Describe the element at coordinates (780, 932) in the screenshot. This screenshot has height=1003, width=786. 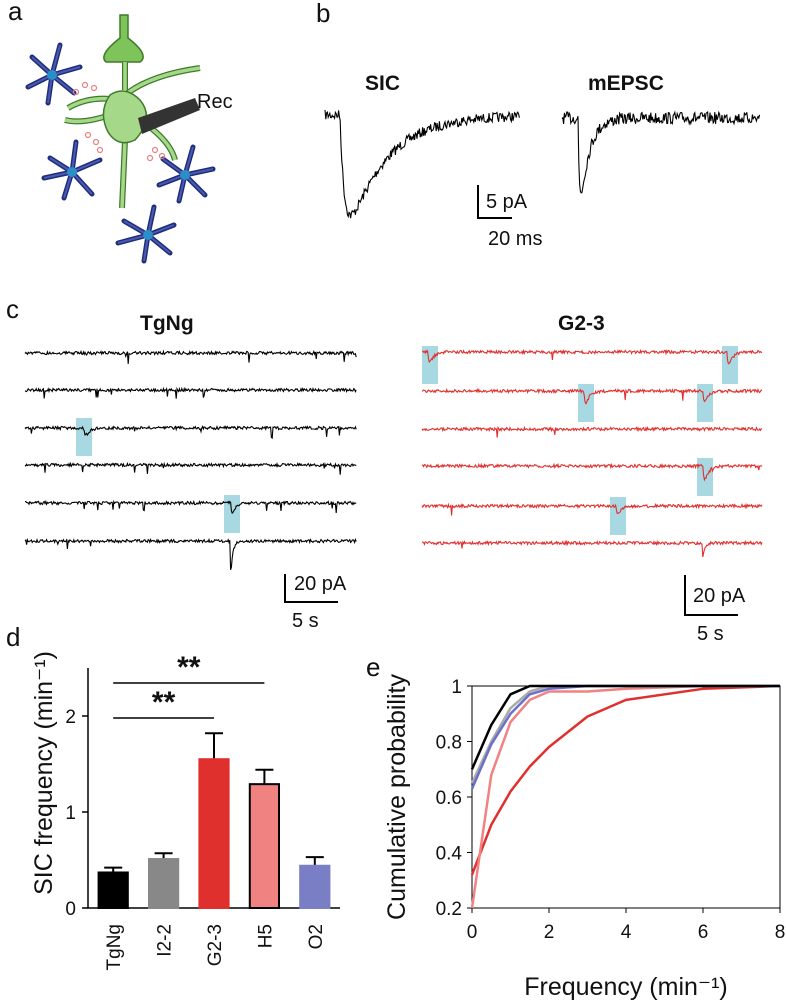
I see `x-tick-label: 8` at that location.